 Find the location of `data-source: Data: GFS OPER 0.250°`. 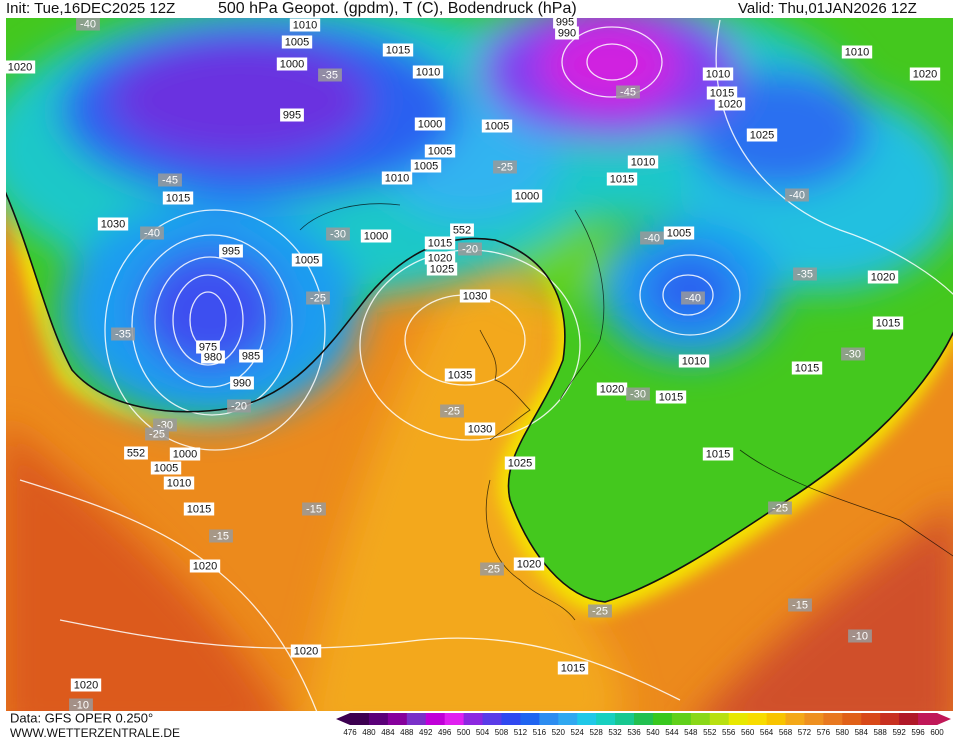

data-source: Data: GFS OPER 0.250° is located at coordinates (81, 717).